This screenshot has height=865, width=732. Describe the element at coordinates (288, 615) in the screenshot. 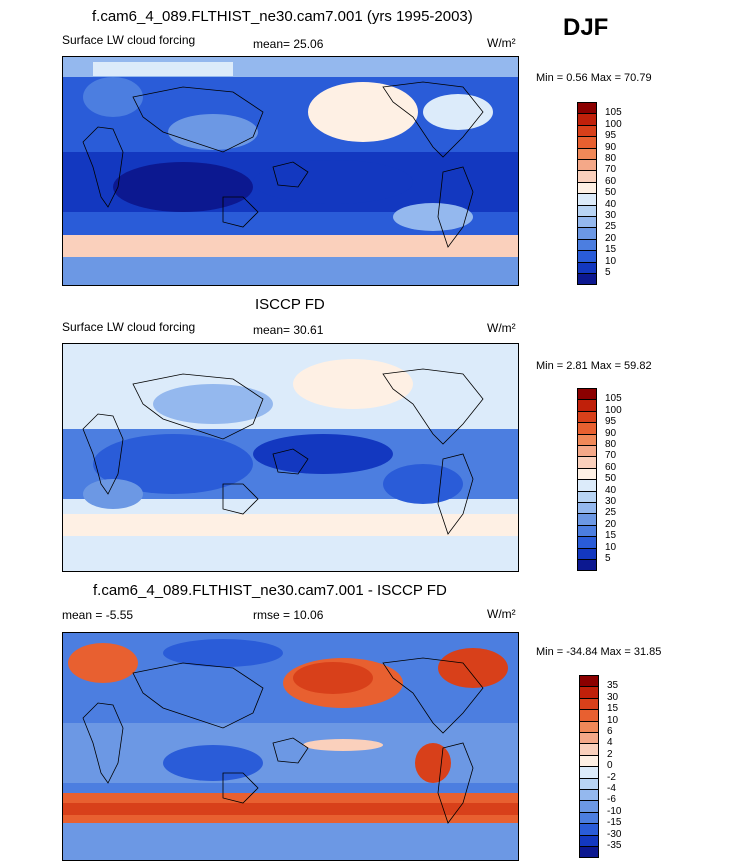

I see `panel3-rmse-label: rmse = 10.06` at that location.